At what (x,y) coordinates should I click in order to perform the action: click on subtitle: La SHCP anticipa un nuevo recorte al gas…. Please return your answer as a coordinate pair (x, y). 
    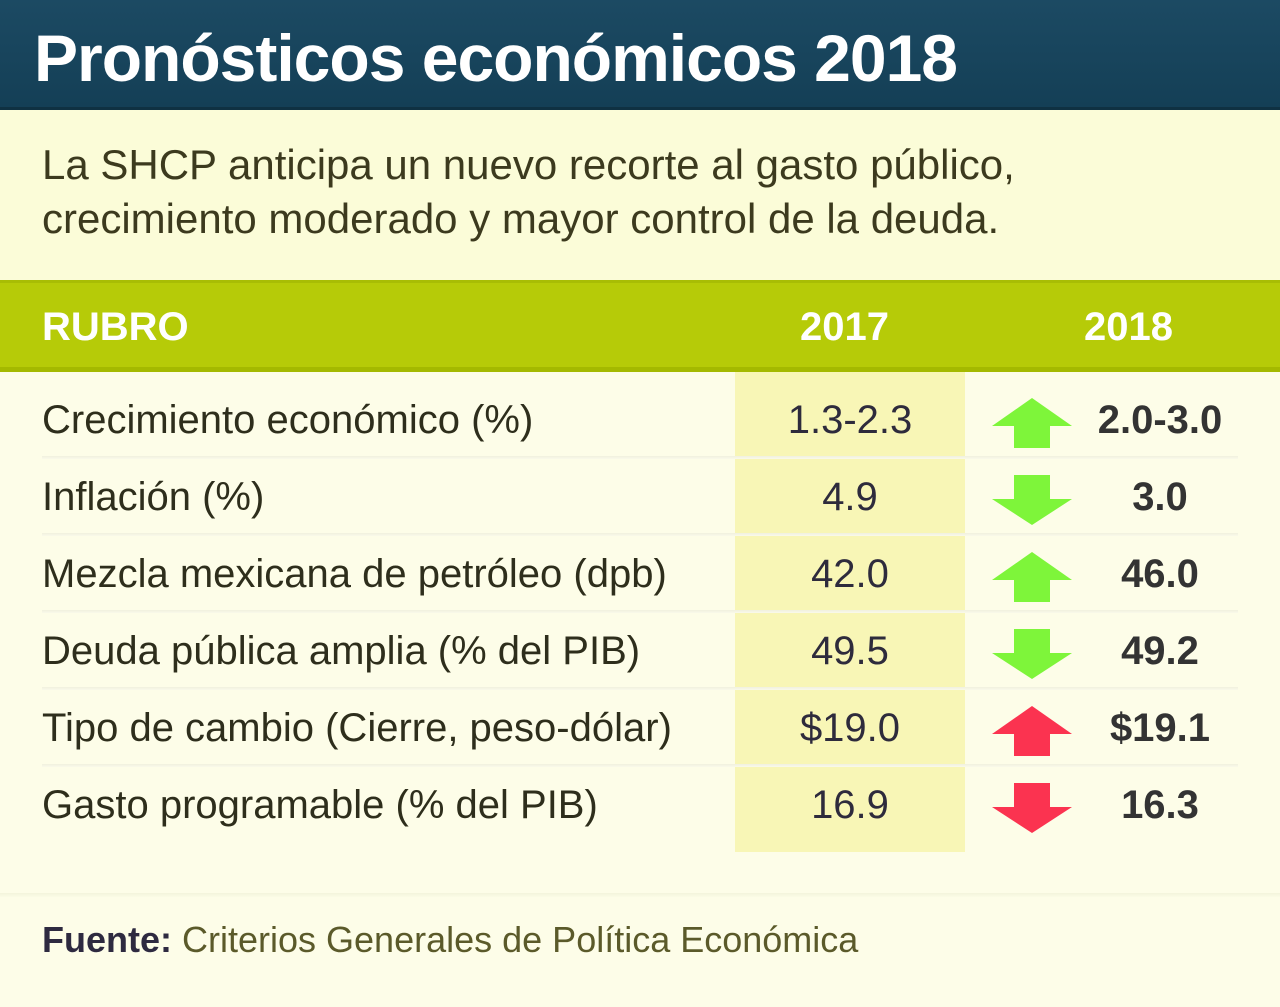
    Looking at the image, I should click on (528, 191).